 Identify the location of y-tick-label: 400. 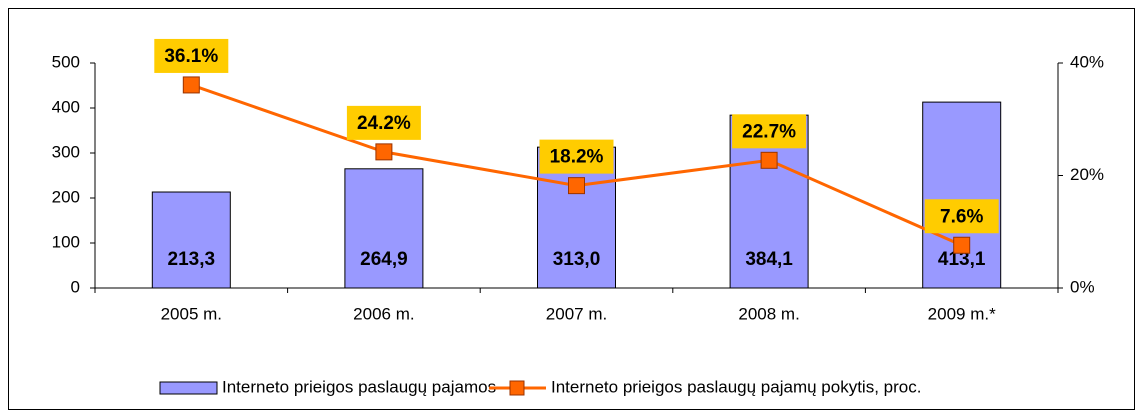
(66, 106).